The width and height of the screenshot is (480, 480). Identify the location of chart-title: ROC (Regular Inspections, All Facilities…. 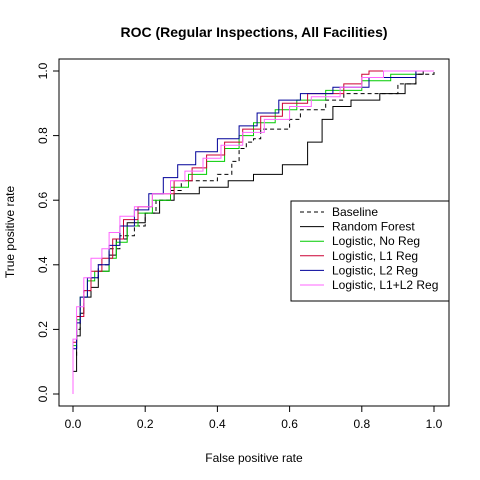
(253, 32).